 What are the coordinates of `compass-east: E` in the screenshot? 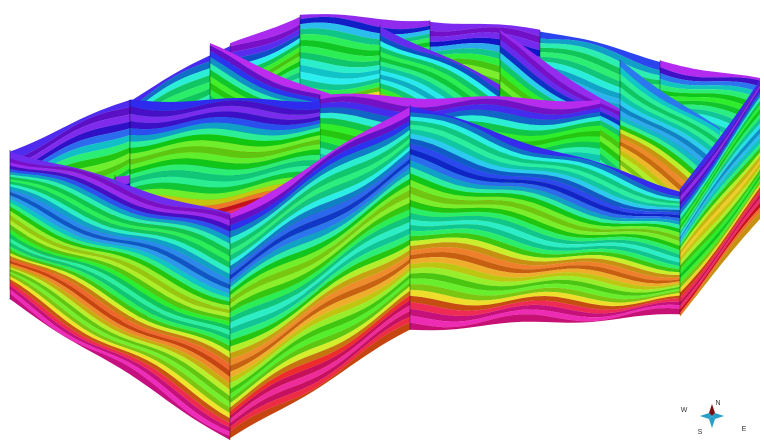 It's located at (744, 429).